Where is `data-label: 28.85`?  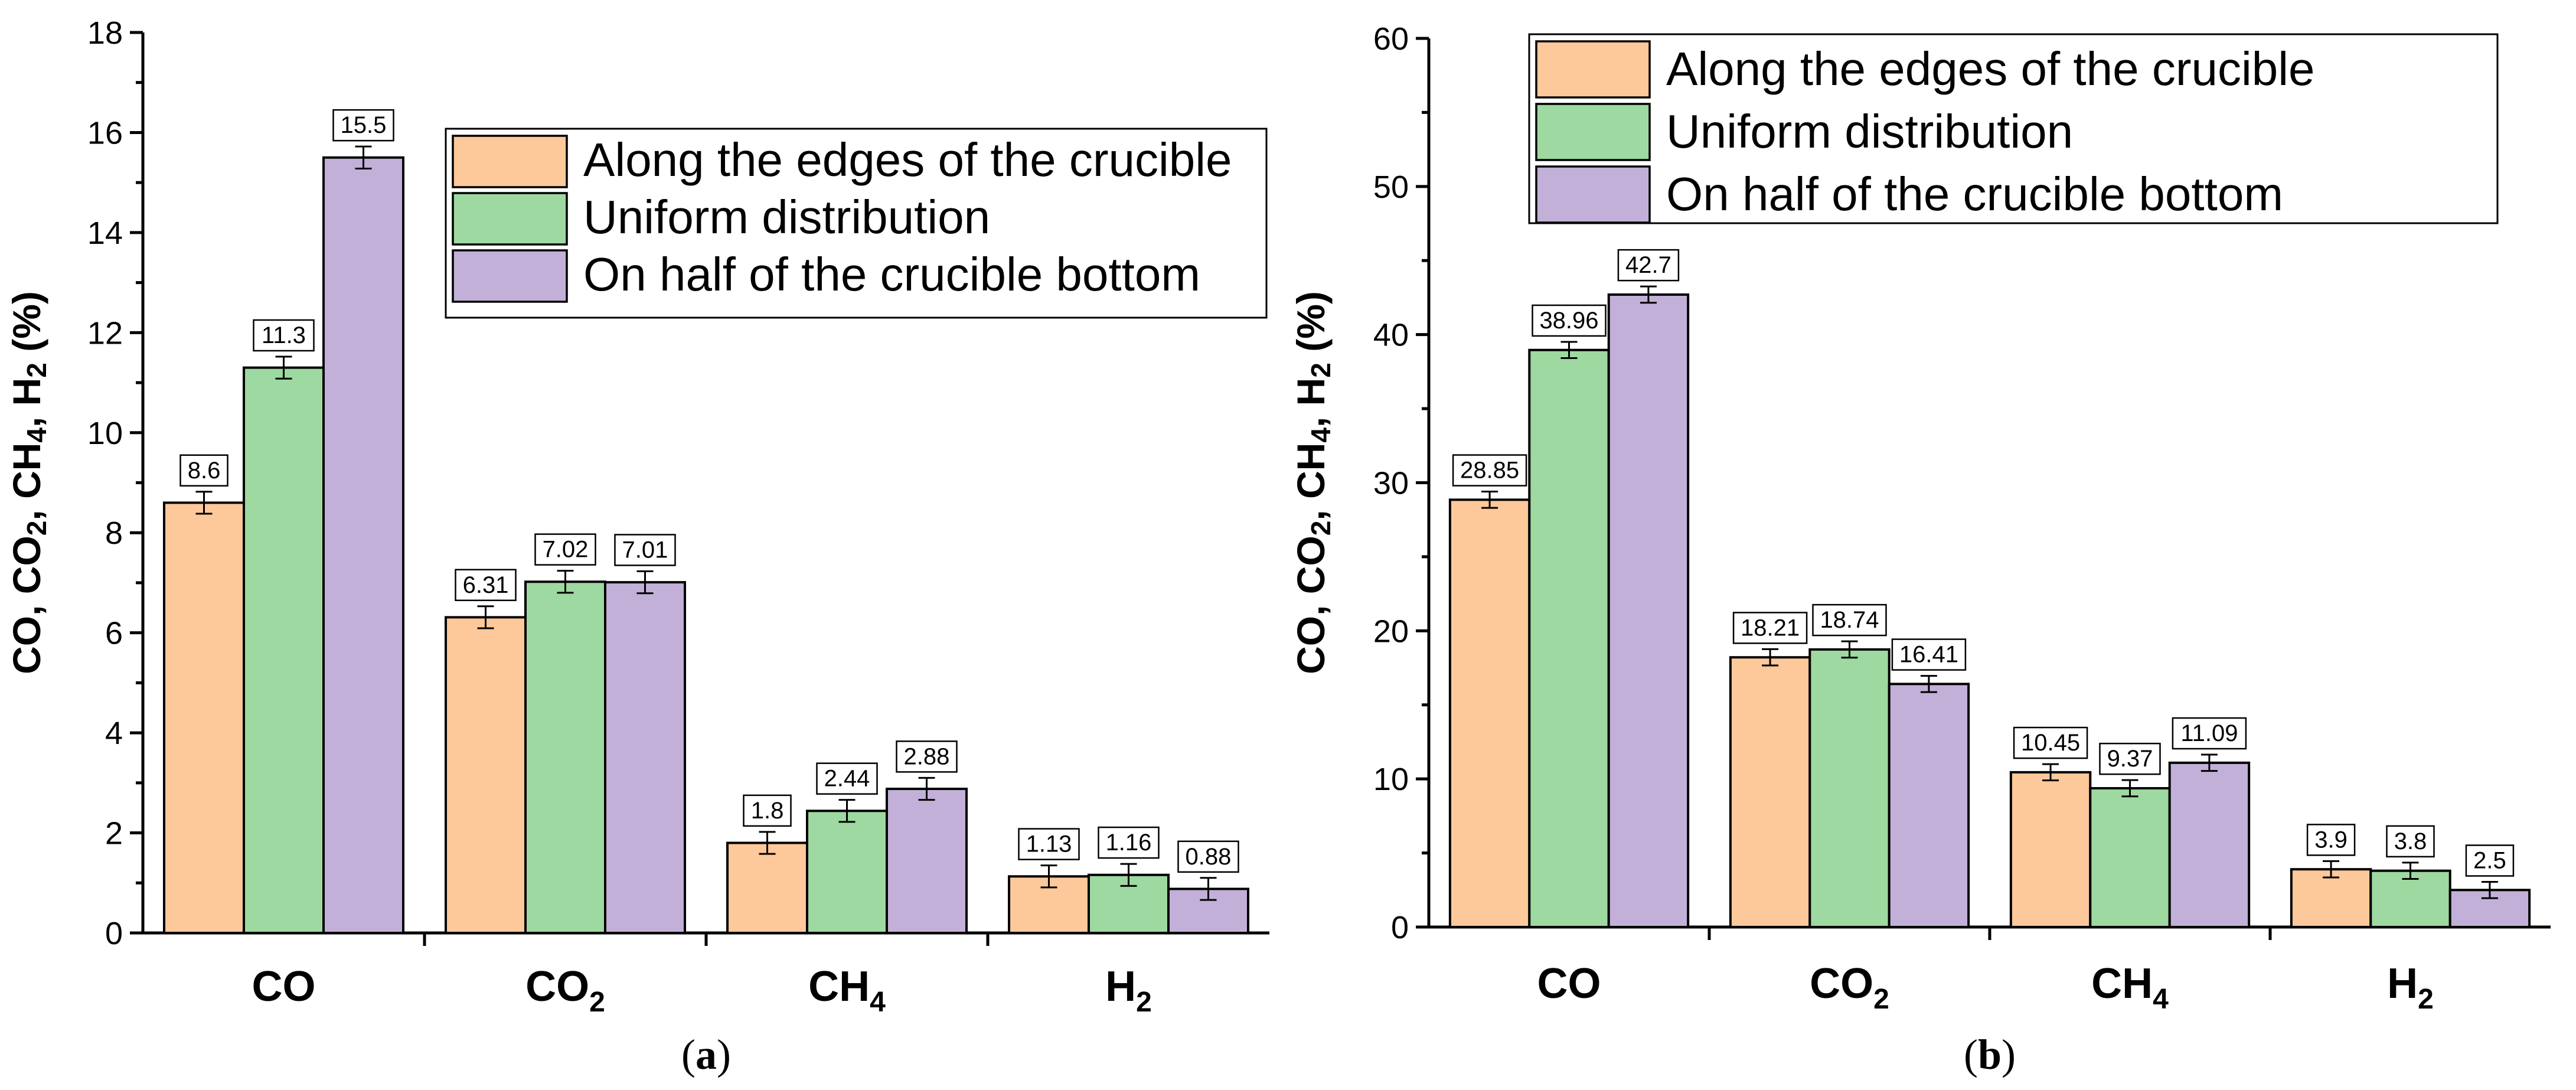
data-label: 28.85 is located at coordinates (1489, 471).